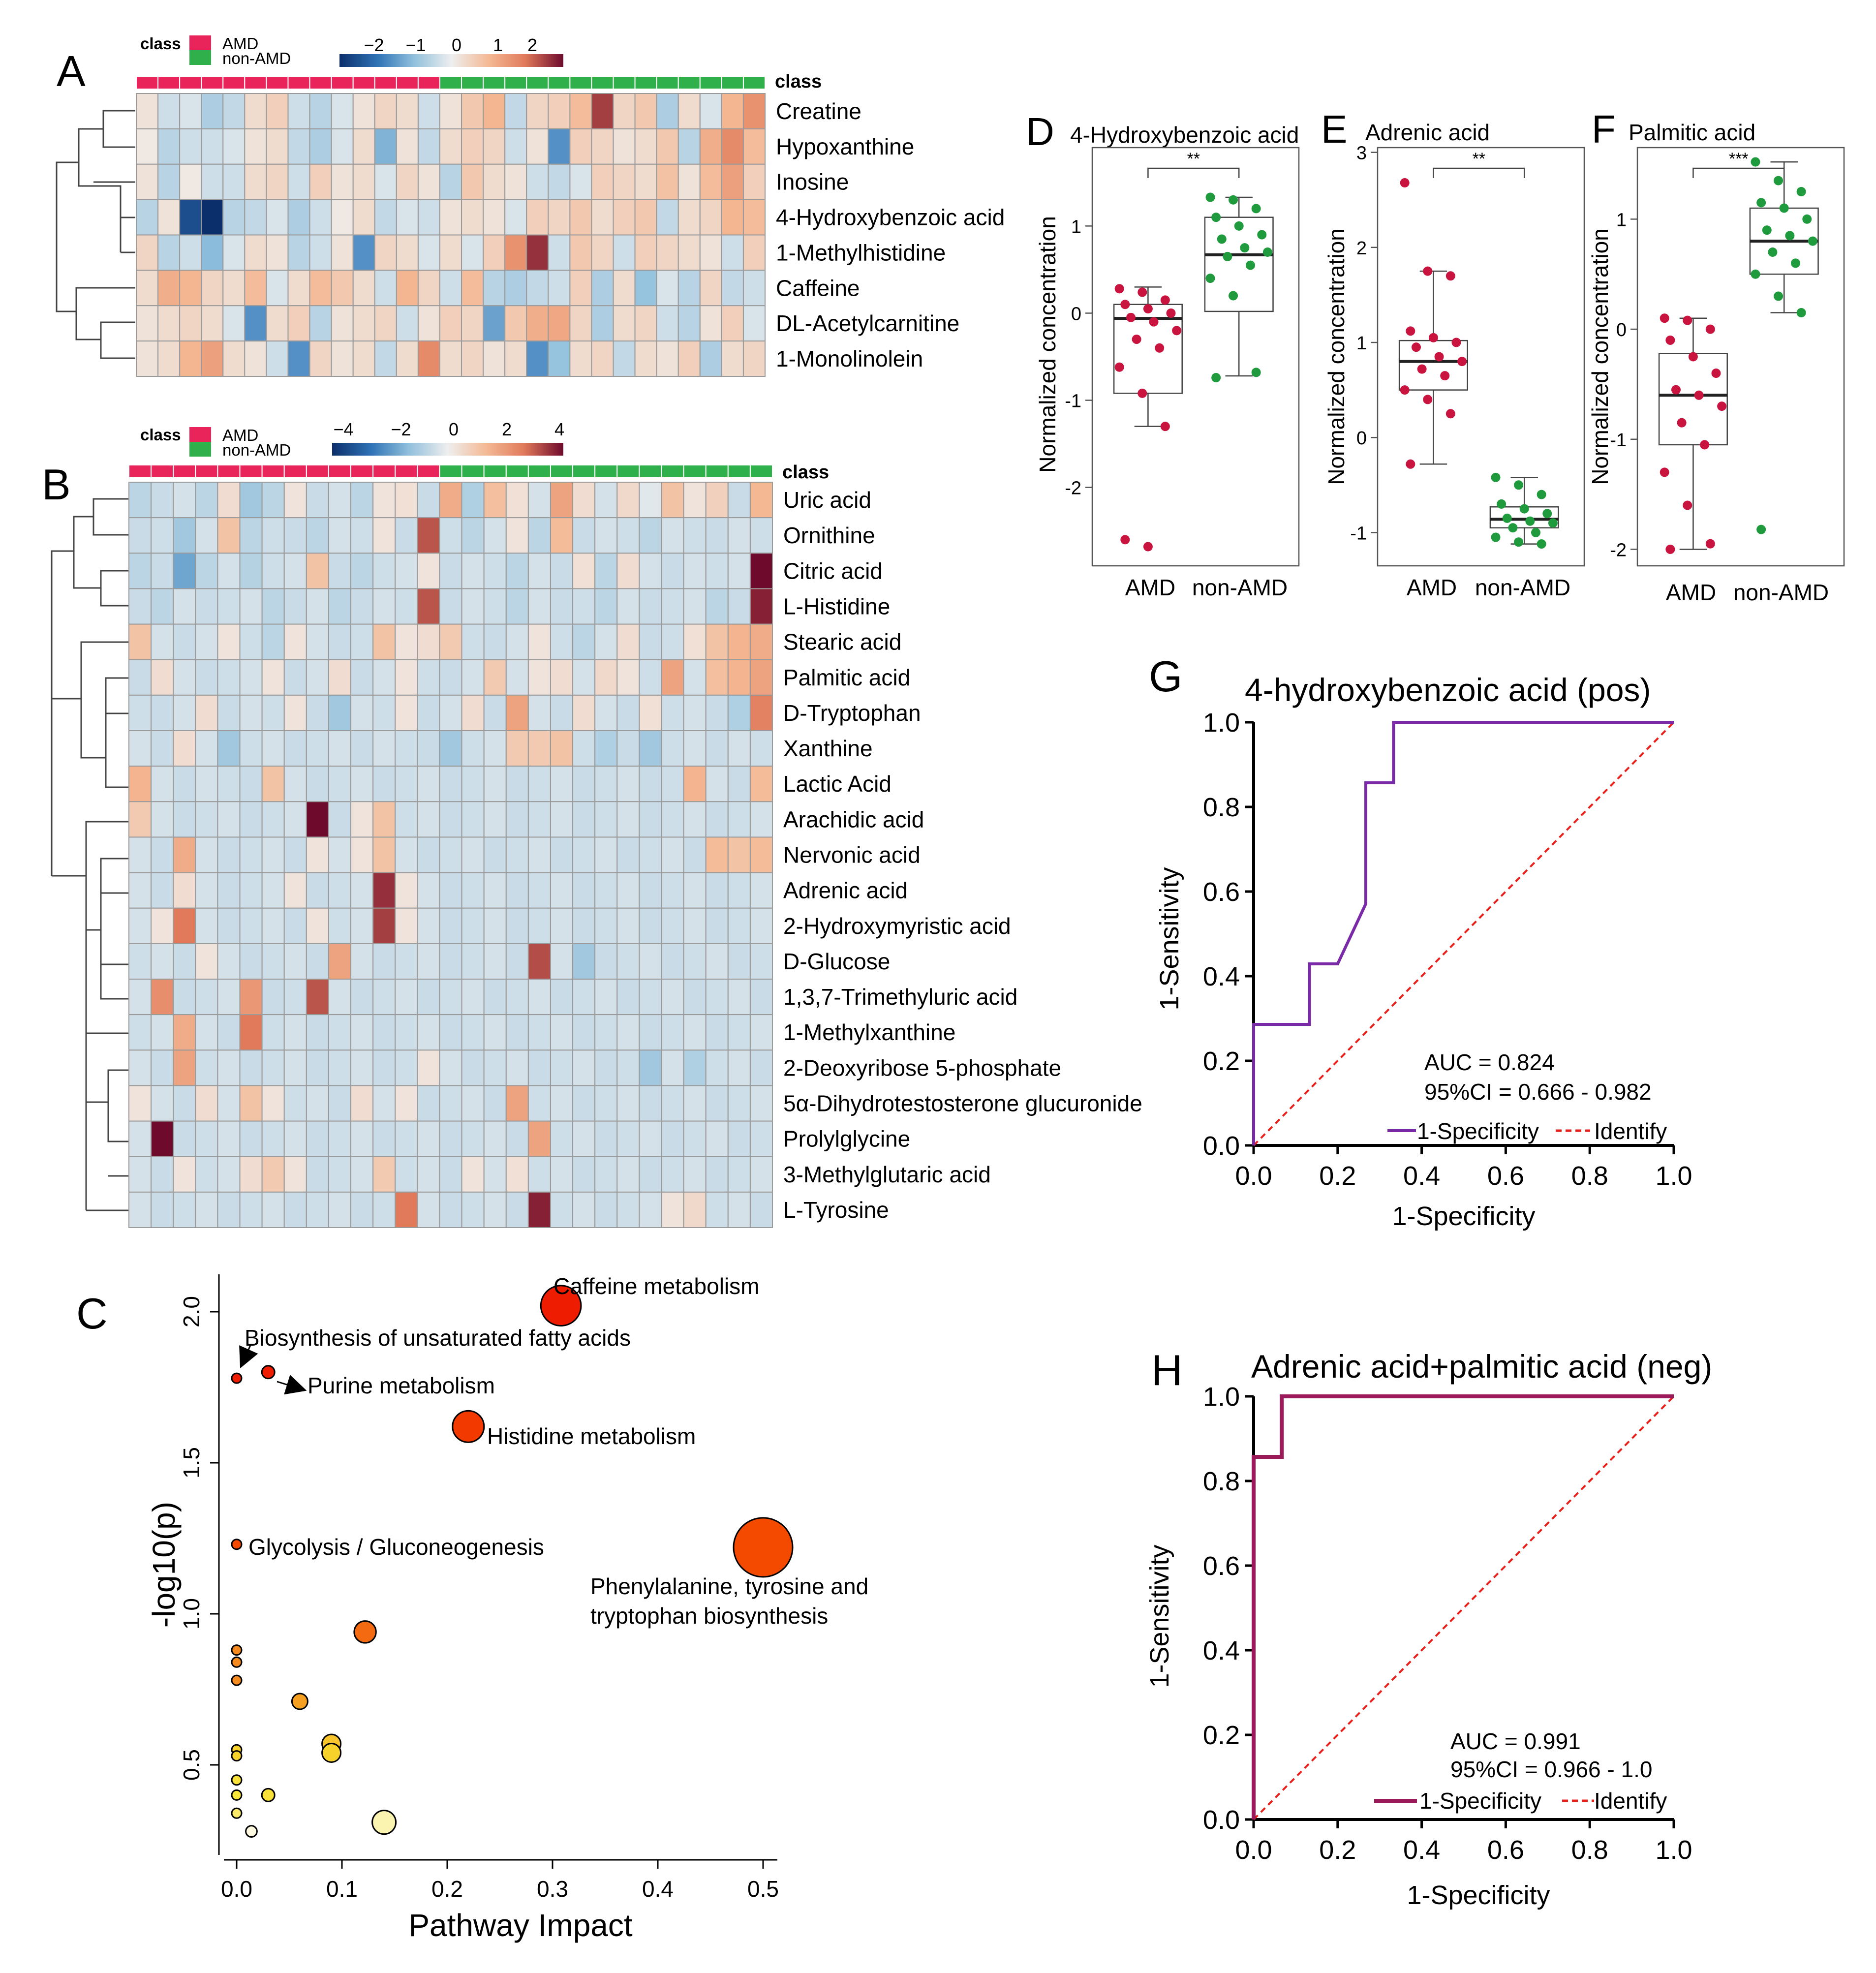  I want to click on x-tick-label-c: 0.2, so click(447, 1889).